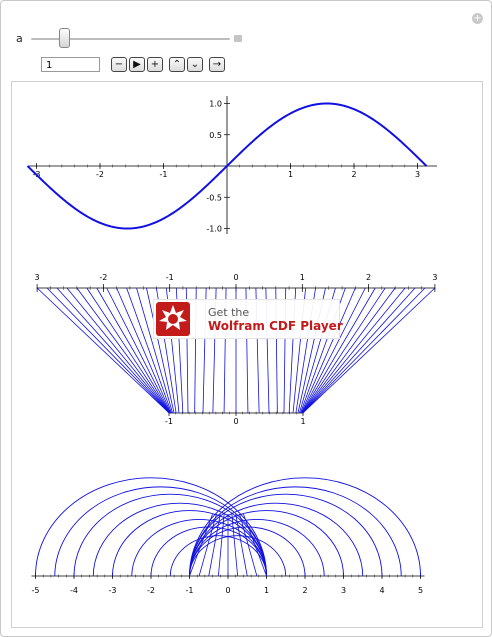  What do you see at coordinates (235, 277) in the screenshot?
I see `chart2-top-tick-label: 0` at bounding box center [235, 277].